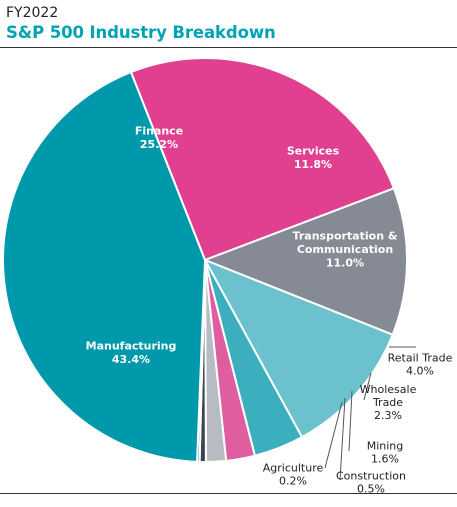  Describe the element at coordinates (371, 476) in the screenshot. I see `slice-label-construction: Construction` at that location.